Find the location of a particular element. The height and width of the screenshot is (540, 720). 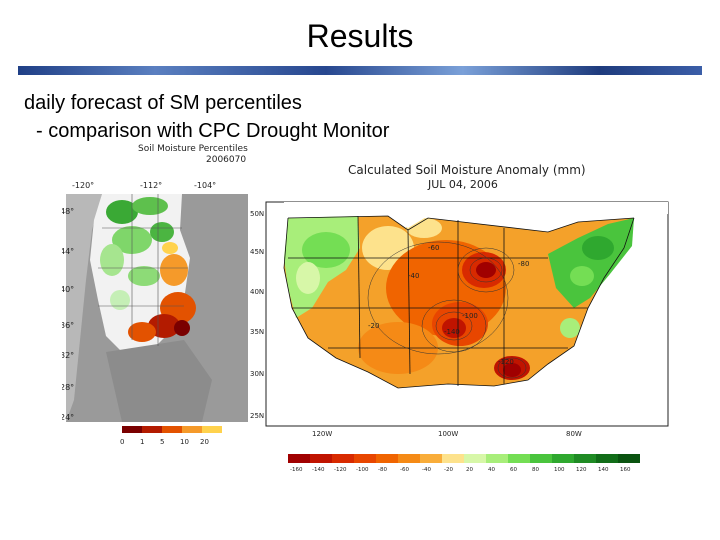

contour-label: -100 is located at coordinates (470, 316).